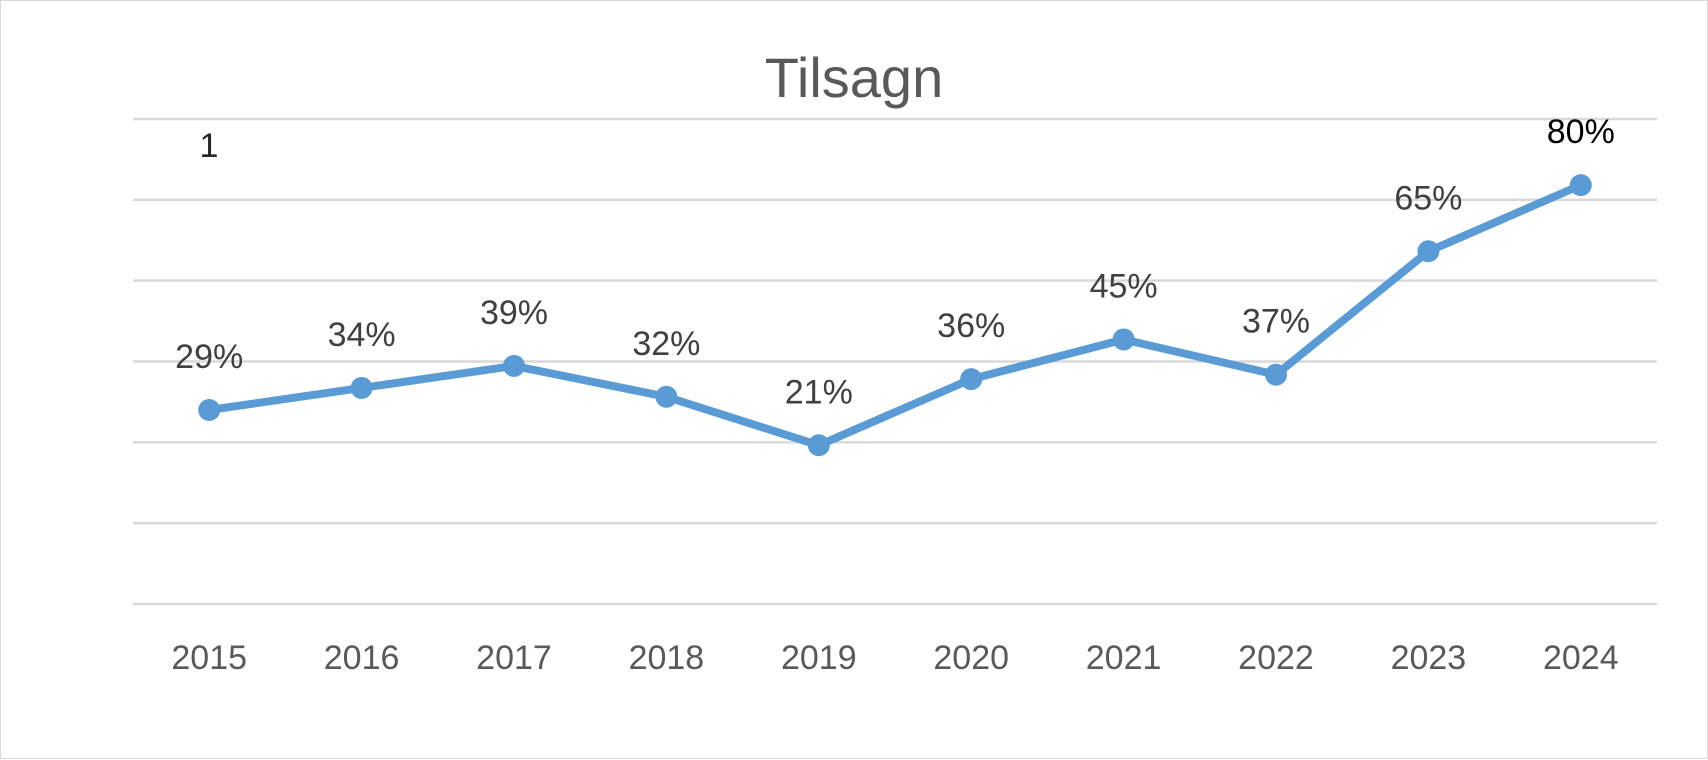  What do you see at coordinates (209, 146) in the screenshot?
I see `chart-annotation: 1` at bounding box center [209, 146].